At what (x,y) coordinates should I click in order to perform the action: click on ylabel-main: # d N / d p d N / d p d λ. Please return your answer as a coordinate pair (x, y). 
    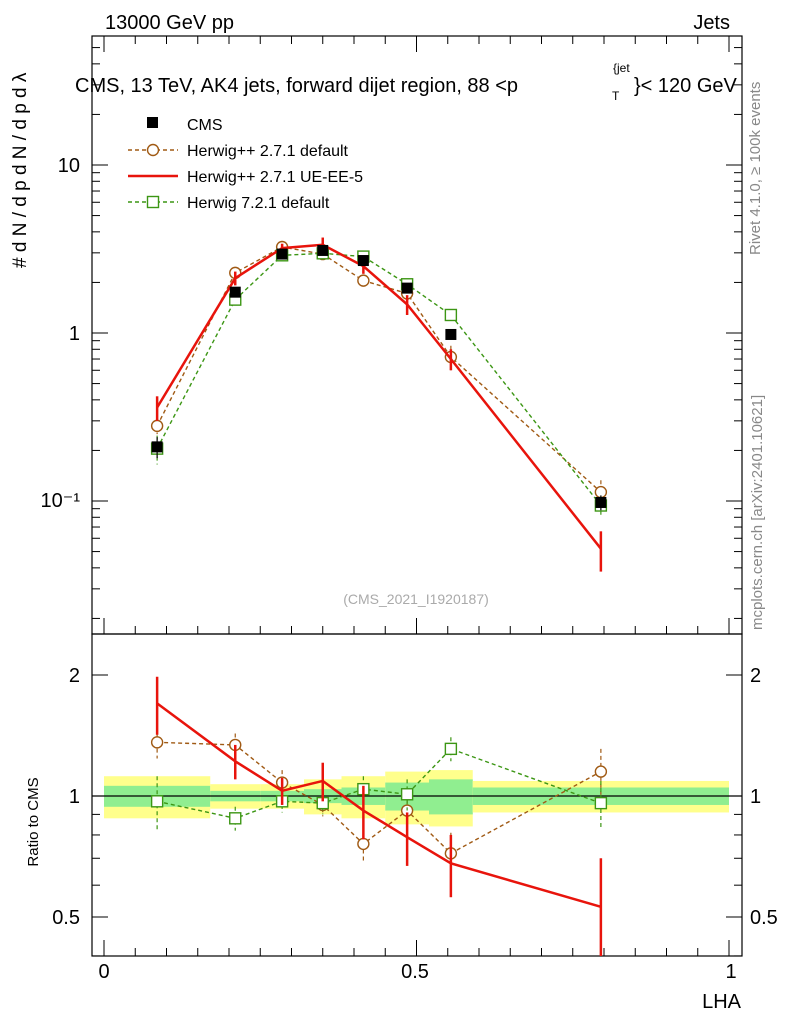
    Looking at the image, I should click on (20, 170).